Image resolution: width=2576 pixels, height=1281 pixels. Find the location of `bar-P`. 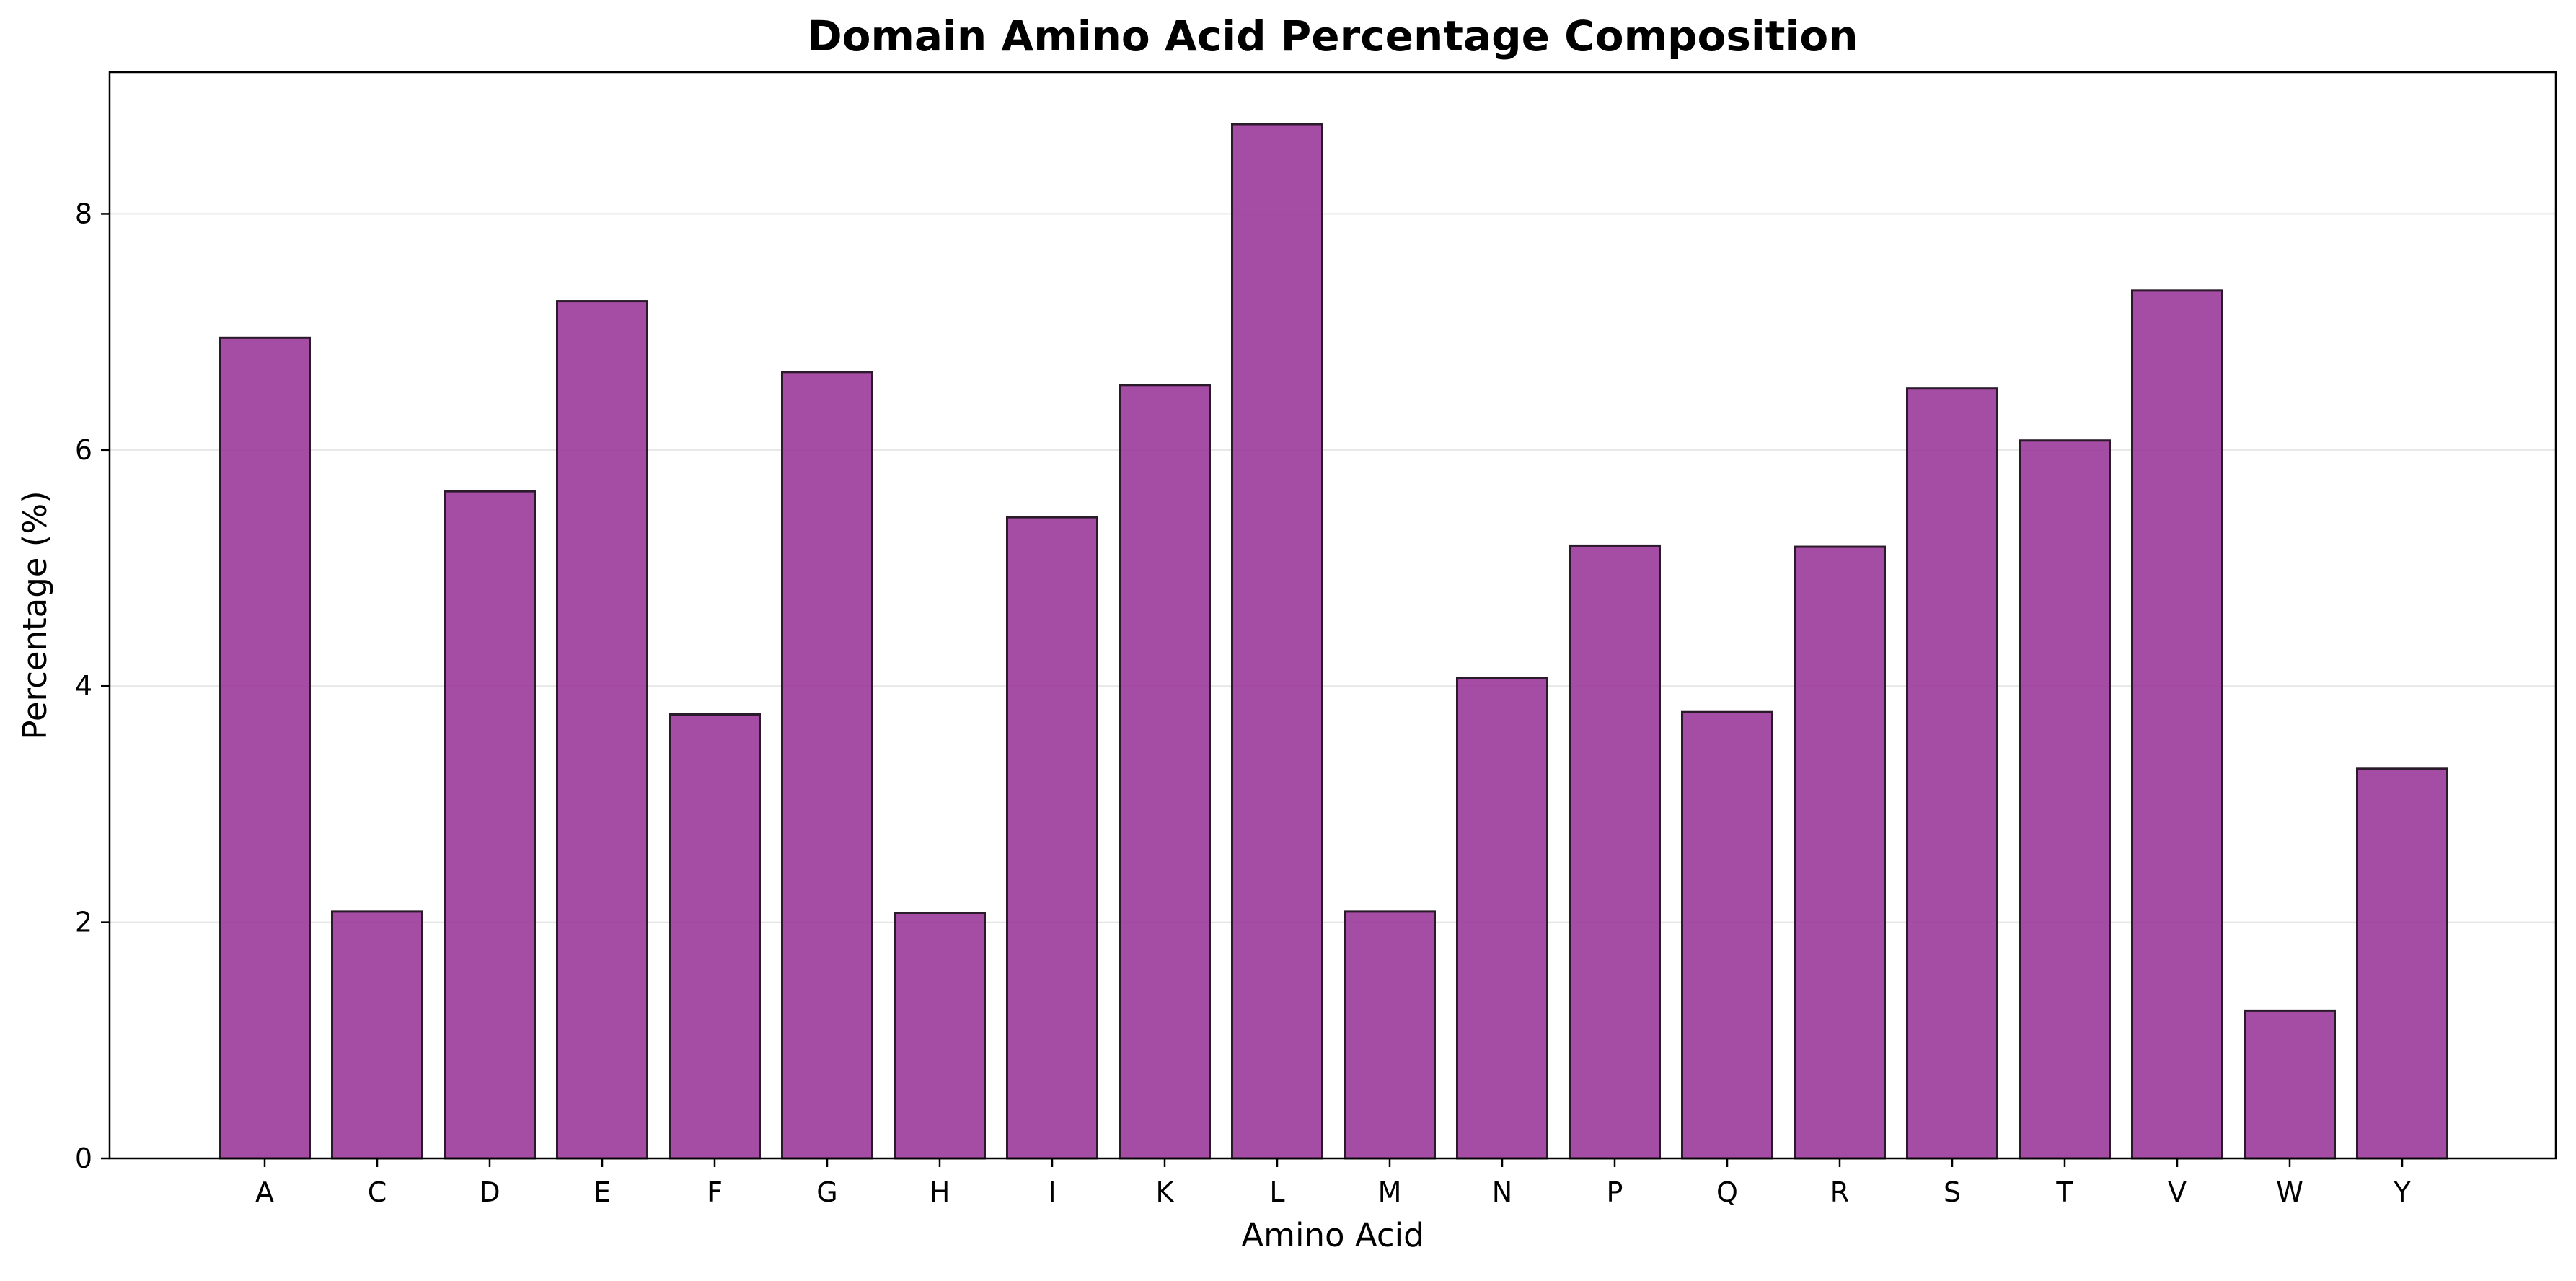

bar-P is located at coordinates (1615, 852).